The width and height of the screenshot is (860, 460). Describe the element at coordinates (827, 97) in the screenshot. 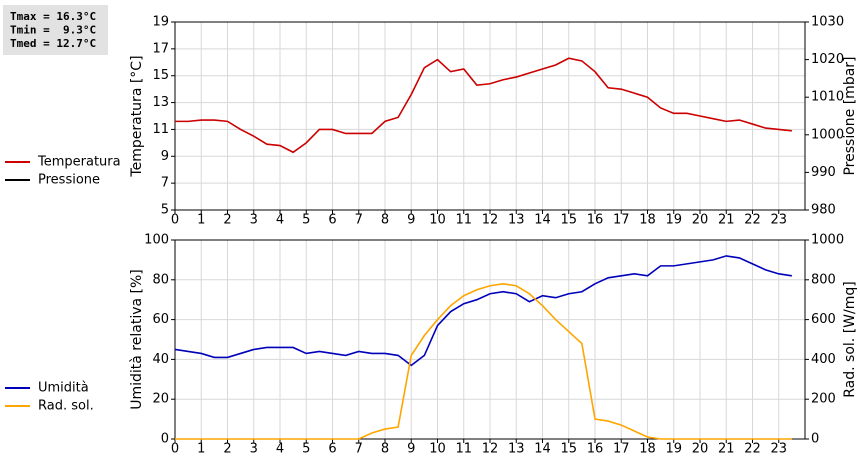

I see `y2-tick-label: 1010` at that location.